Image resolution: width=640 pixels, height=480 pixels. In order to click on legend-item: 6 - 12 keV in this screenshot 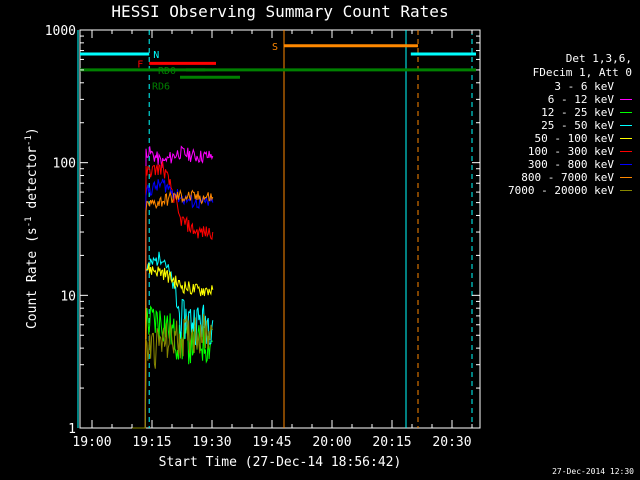, I will do `click(561, 99)`.